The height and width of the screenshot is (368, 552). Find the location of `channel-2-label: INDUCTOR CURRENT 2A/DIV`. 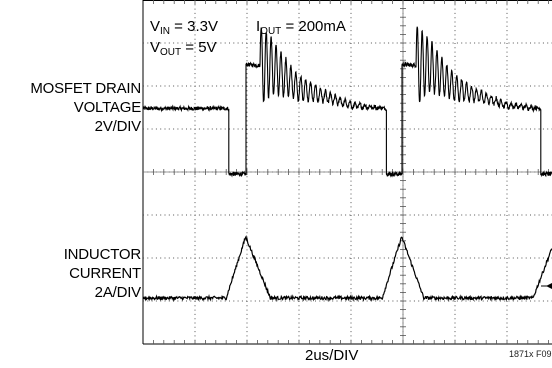

channel-2-label: INDUCTOR CURRENT 2A/DIV is located at coordinates (102, 273).